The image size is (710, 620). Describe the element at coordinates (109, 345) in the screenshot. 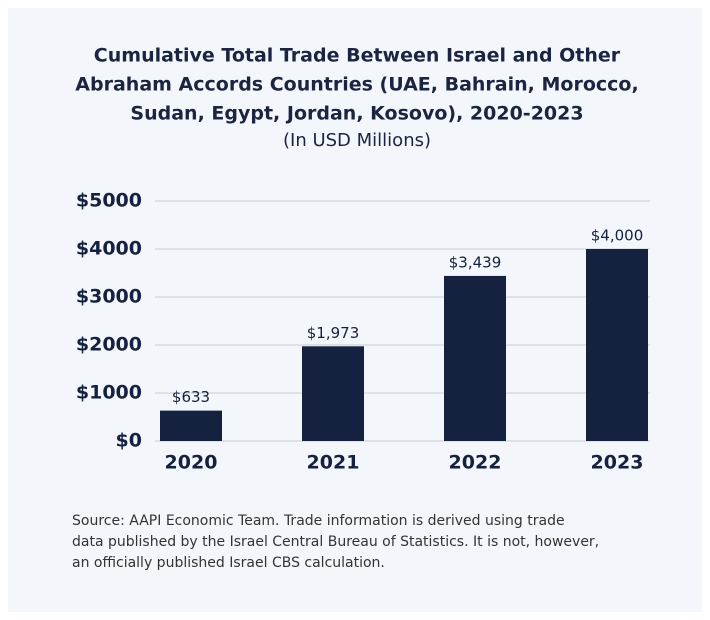

I see `y-tick-label: $2000` at that location.